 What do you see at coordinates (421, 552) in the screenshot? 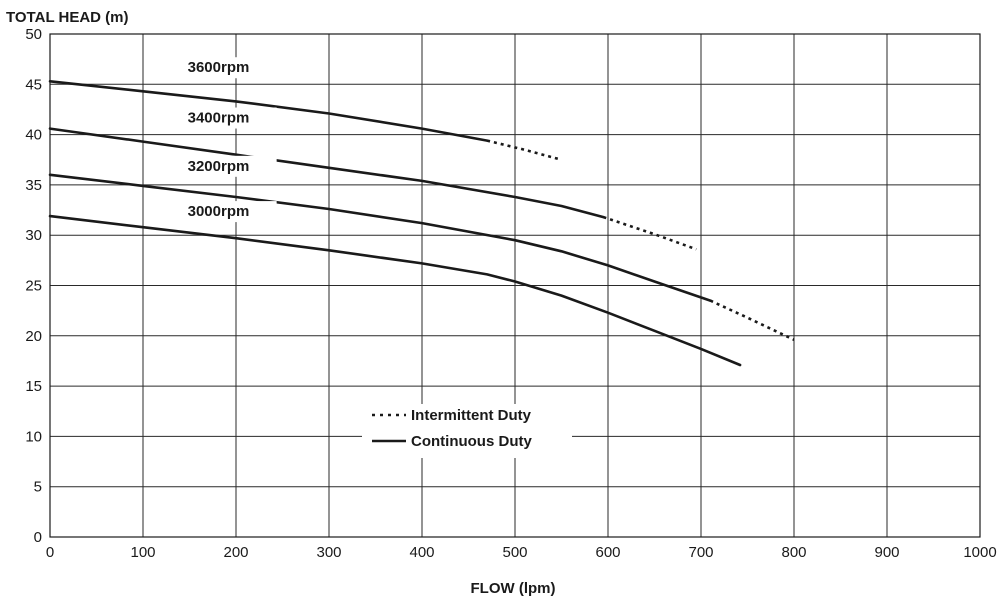
I see `x-tick-label: 400` at bounding box center [421, 552].